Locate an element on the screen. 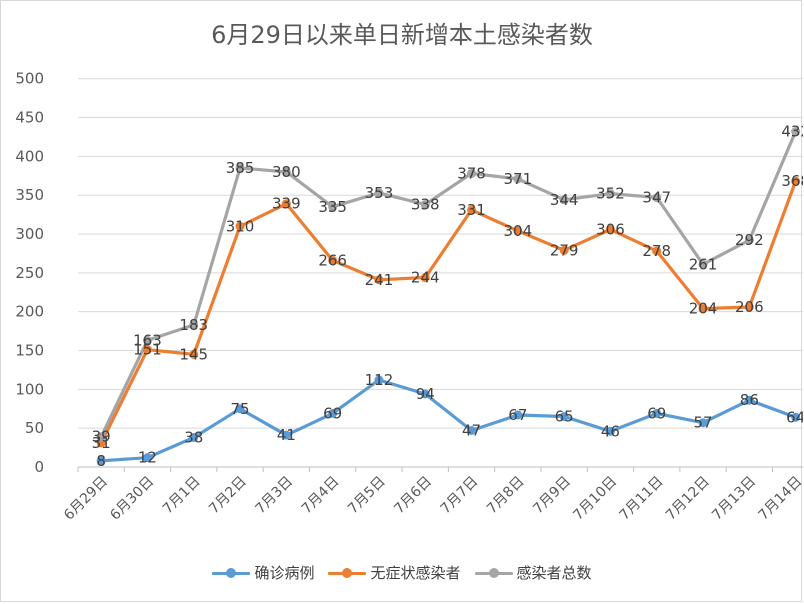  data-label-2: 163 is located at coordinates (147, 340).